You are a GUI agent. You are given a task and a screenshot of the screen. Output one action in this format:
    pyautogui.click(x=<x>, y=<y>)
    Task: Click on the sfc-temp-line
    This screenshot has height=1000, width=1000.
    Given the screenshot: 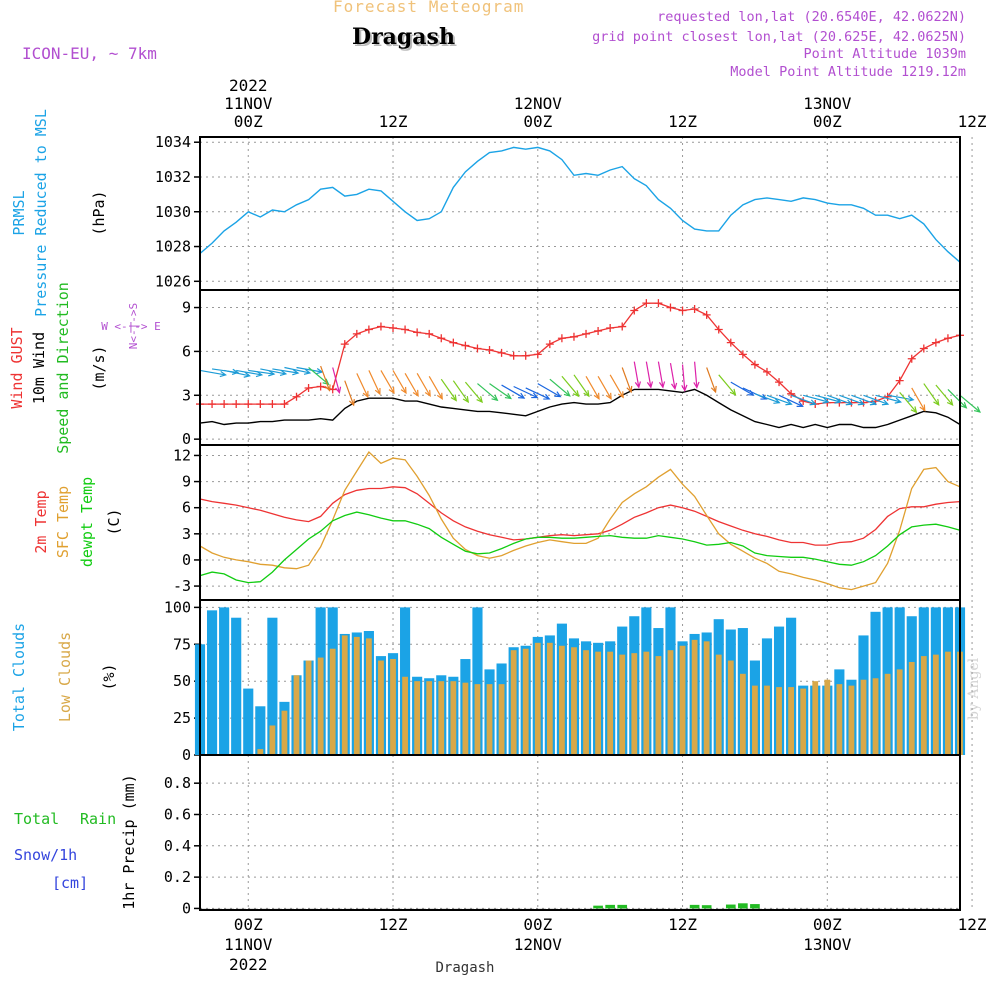 What is the action you would take?
    pyautogui.click(x=580, y=520)
    